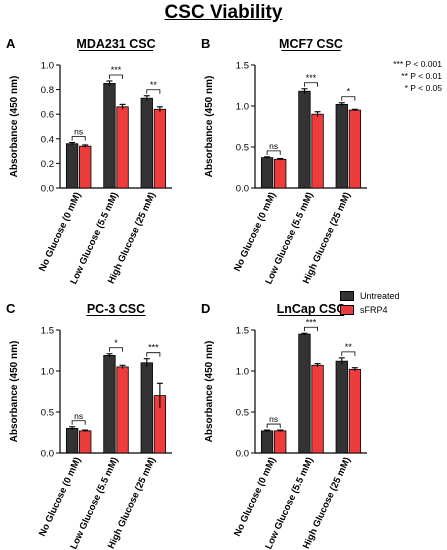 The height and width of the screenshot is (550, 447). What do you see at coordinates (347, 296) in the screenshot?
I see `legend-swatch-untreated` at bounding box center [347, 296].